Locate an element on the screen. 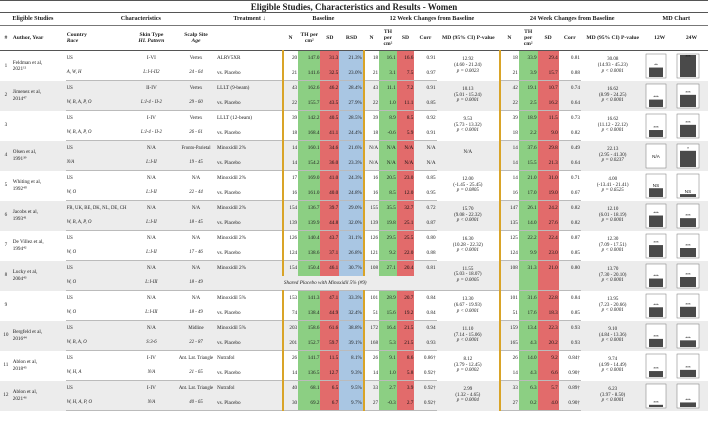 This screenshot has width=708, height=448. w12-corr: 0.93 is located at coordinates (425, 343).